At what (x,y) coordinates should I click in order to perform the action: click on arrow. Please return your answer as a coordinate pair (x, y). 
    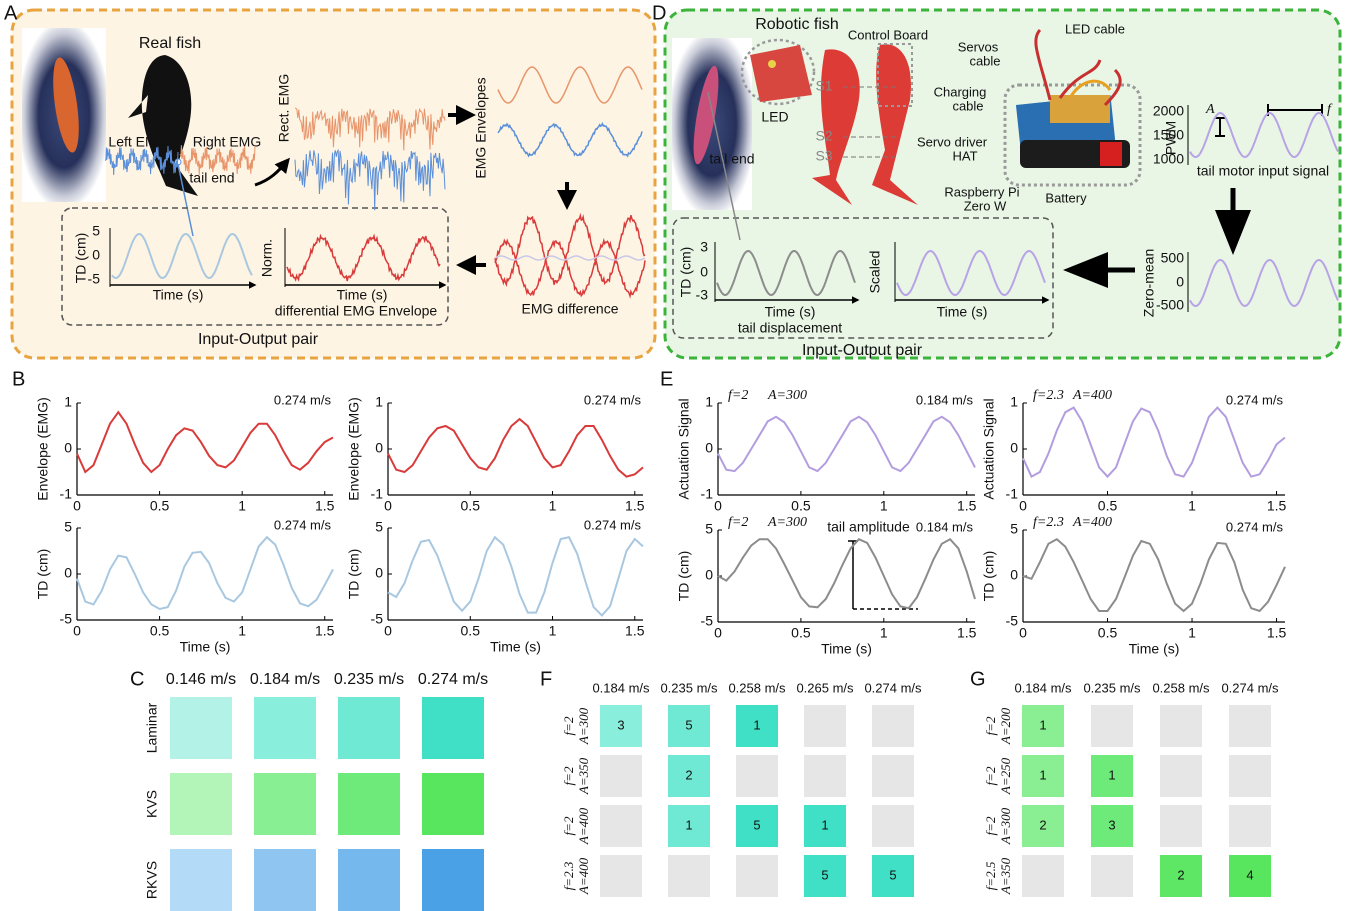
    Looking at the image, I should click on (272, 172).